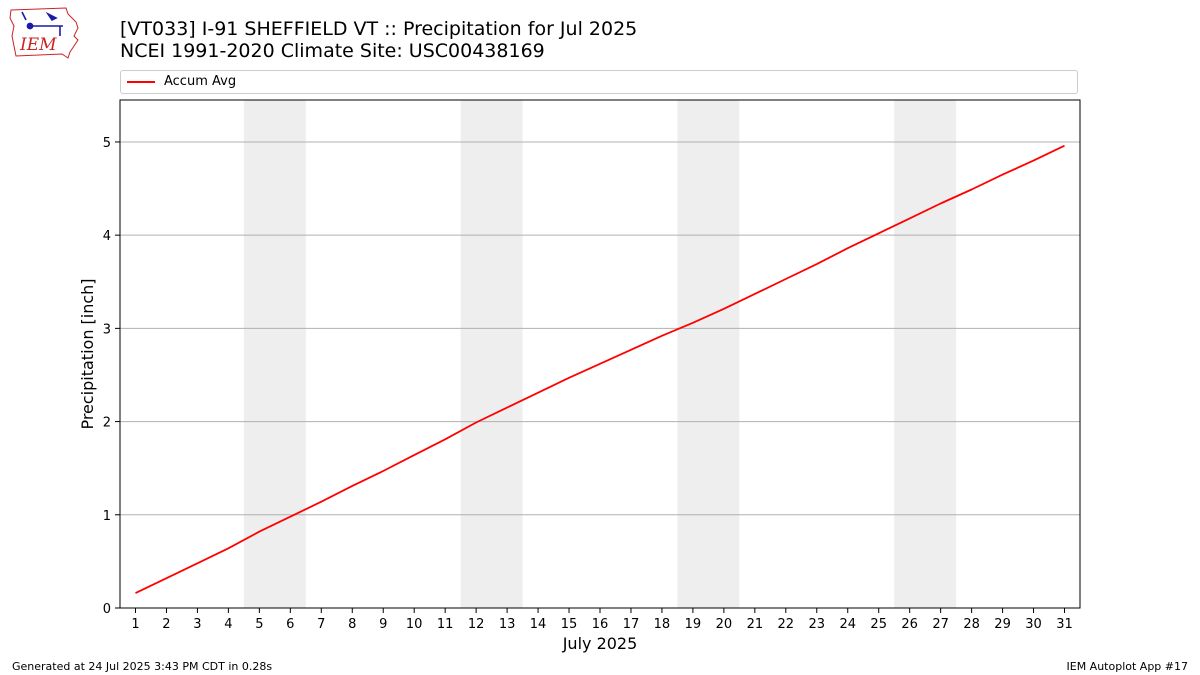 The height and width of the screenshot is (675, 1200). Describe the element at coordinates (290, 624) in the screenshot. I see `x-tick-label-6: 6` at that location.